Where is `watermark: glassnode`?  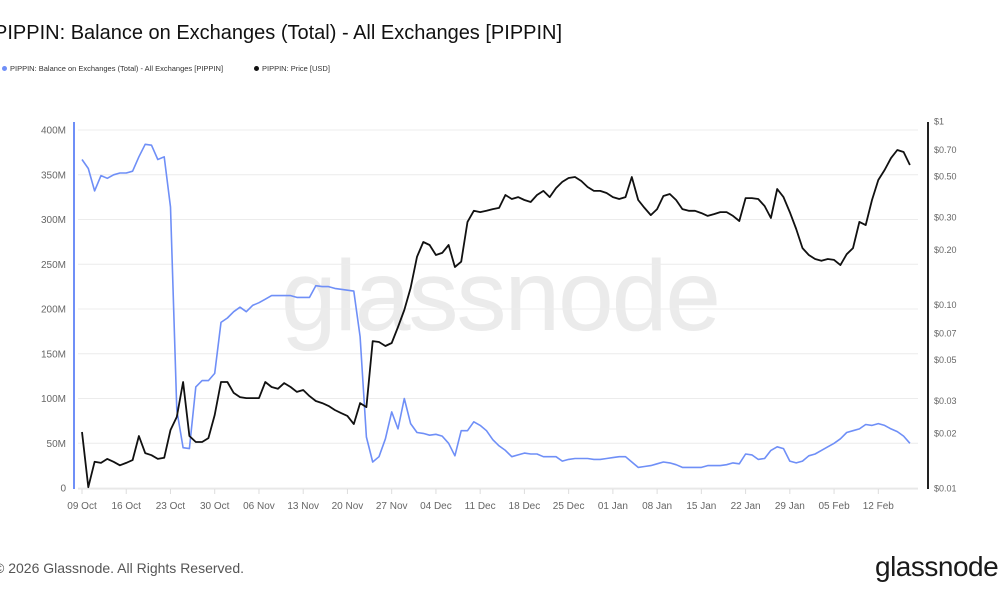 watermark: glassnode is located at coordinates (500, 296).